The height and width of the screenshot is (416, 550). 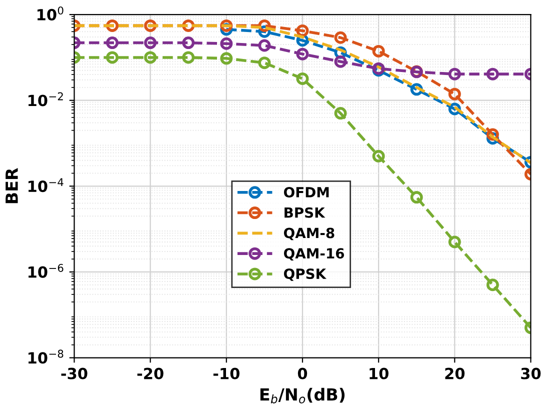 What do you see at coordinates (12, 186) in the screenshot?
I see `y-axis-title: BER` at bounding box center [12, 186].